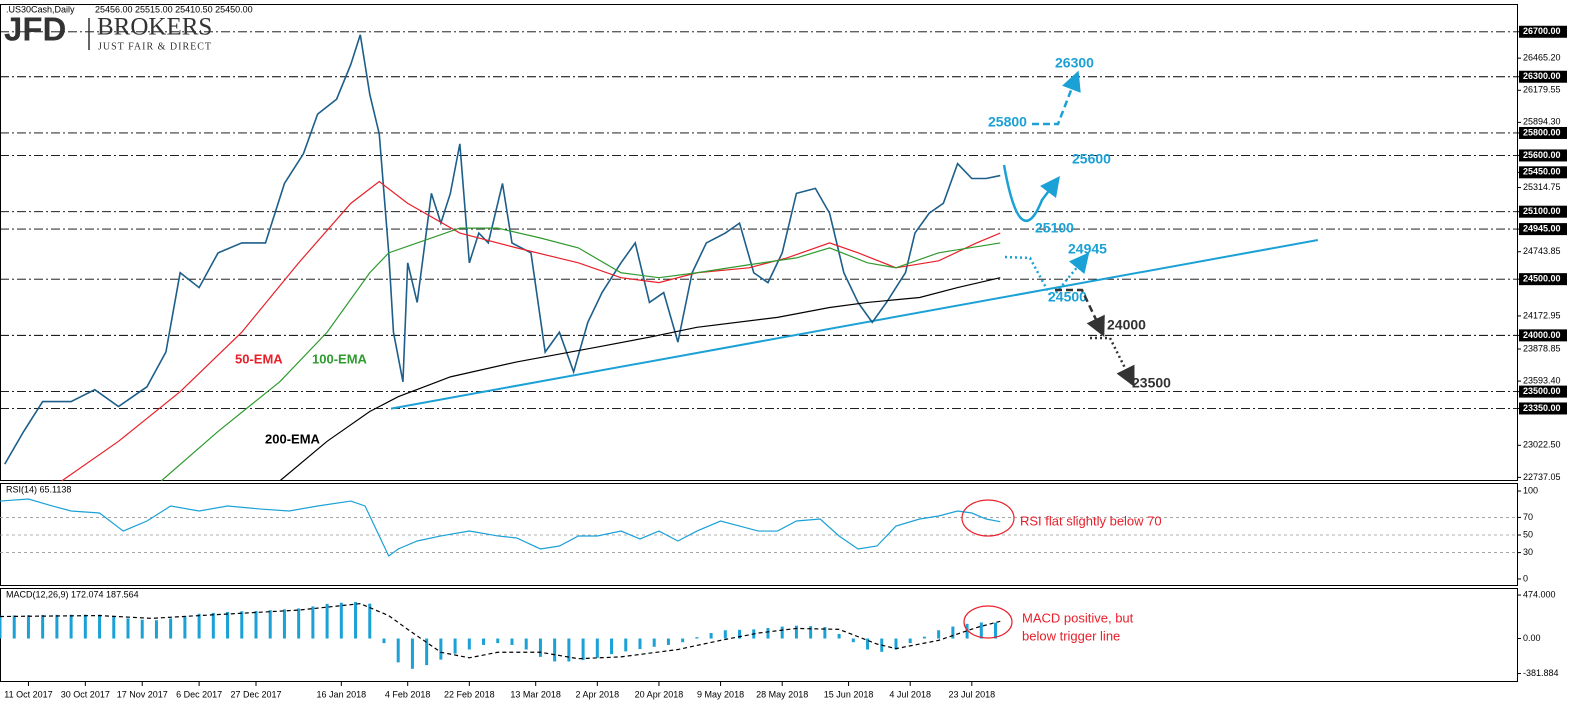 The image size is (1583, 705). Describe the element at coordinates (1091, 520) in the screenshot. I see `annotation: RSI flat slightly below 70` at that location.